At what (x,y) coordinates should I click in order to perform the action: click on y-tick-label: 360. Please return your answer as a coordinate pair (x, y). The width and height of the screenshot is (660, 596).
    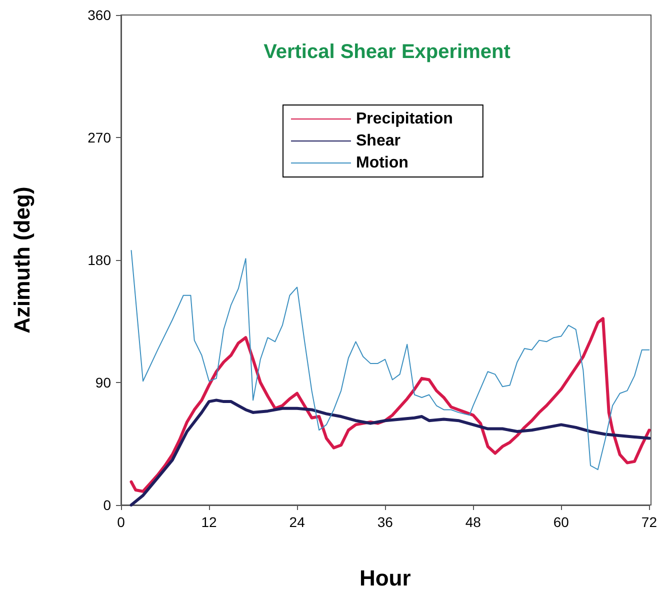
    Looking at the image, I should click on (100, 15).